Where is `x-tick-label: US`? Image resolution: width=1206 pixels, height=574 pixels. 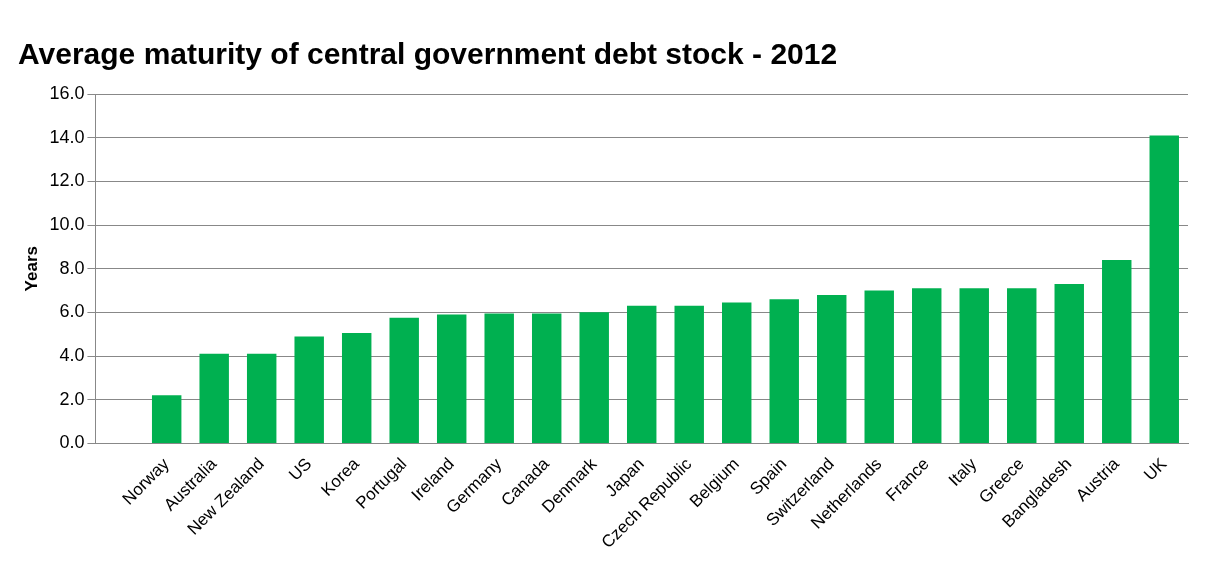
x-tick-label: US is located at coordinates (300, 469).